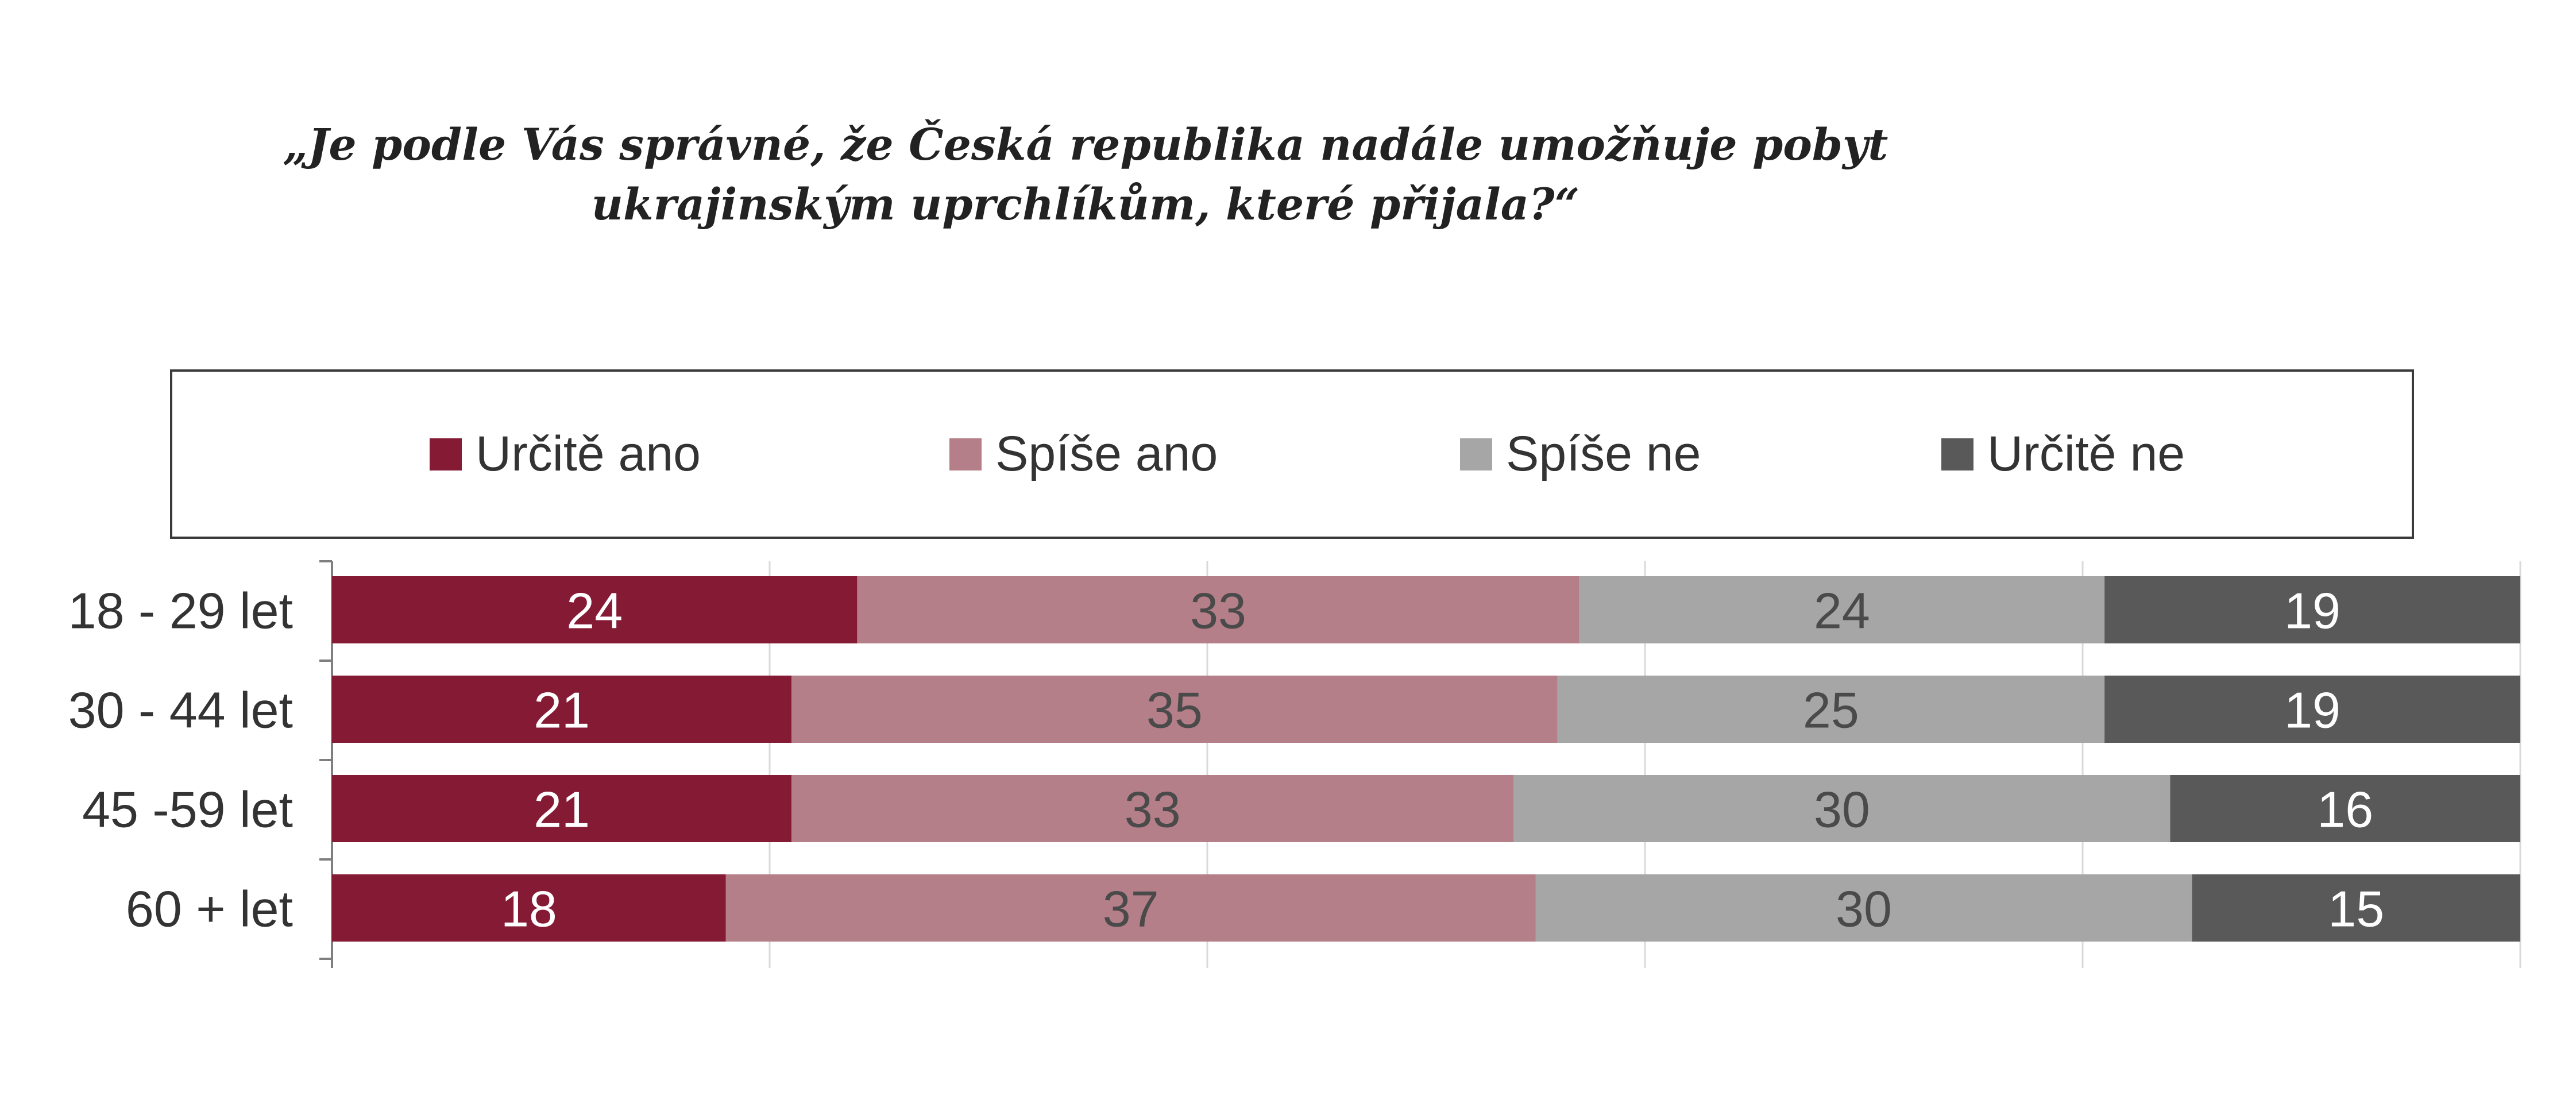 This screenshot has height=1103, width=2576. I want to click on category-label: 18 - 29 let, so click(180, 611).